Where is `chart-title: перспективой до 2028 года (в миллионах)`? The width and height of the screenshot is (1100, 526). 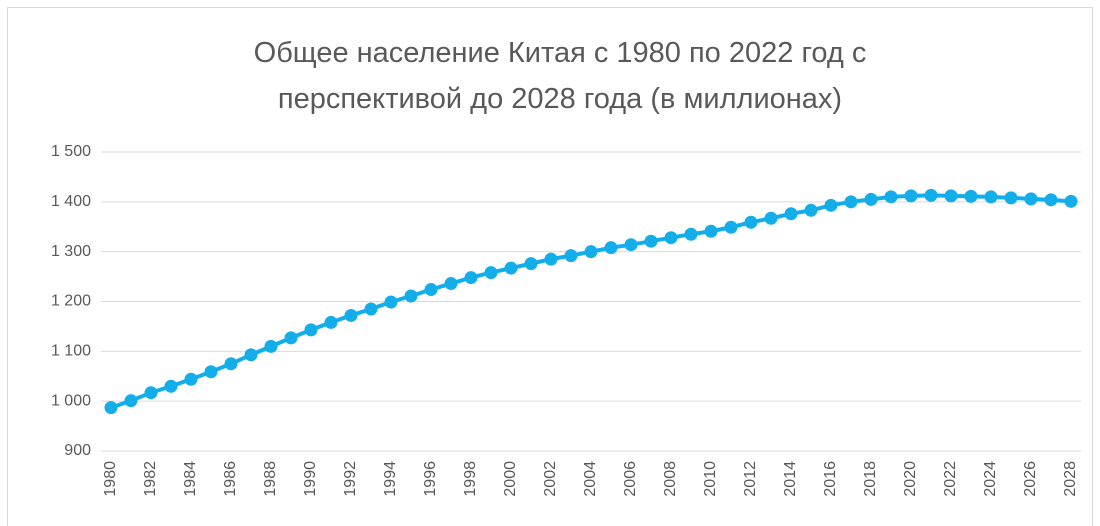 chart-title: перспективой до 2028 года (в миллионах) is located at coordinates (560, 99).